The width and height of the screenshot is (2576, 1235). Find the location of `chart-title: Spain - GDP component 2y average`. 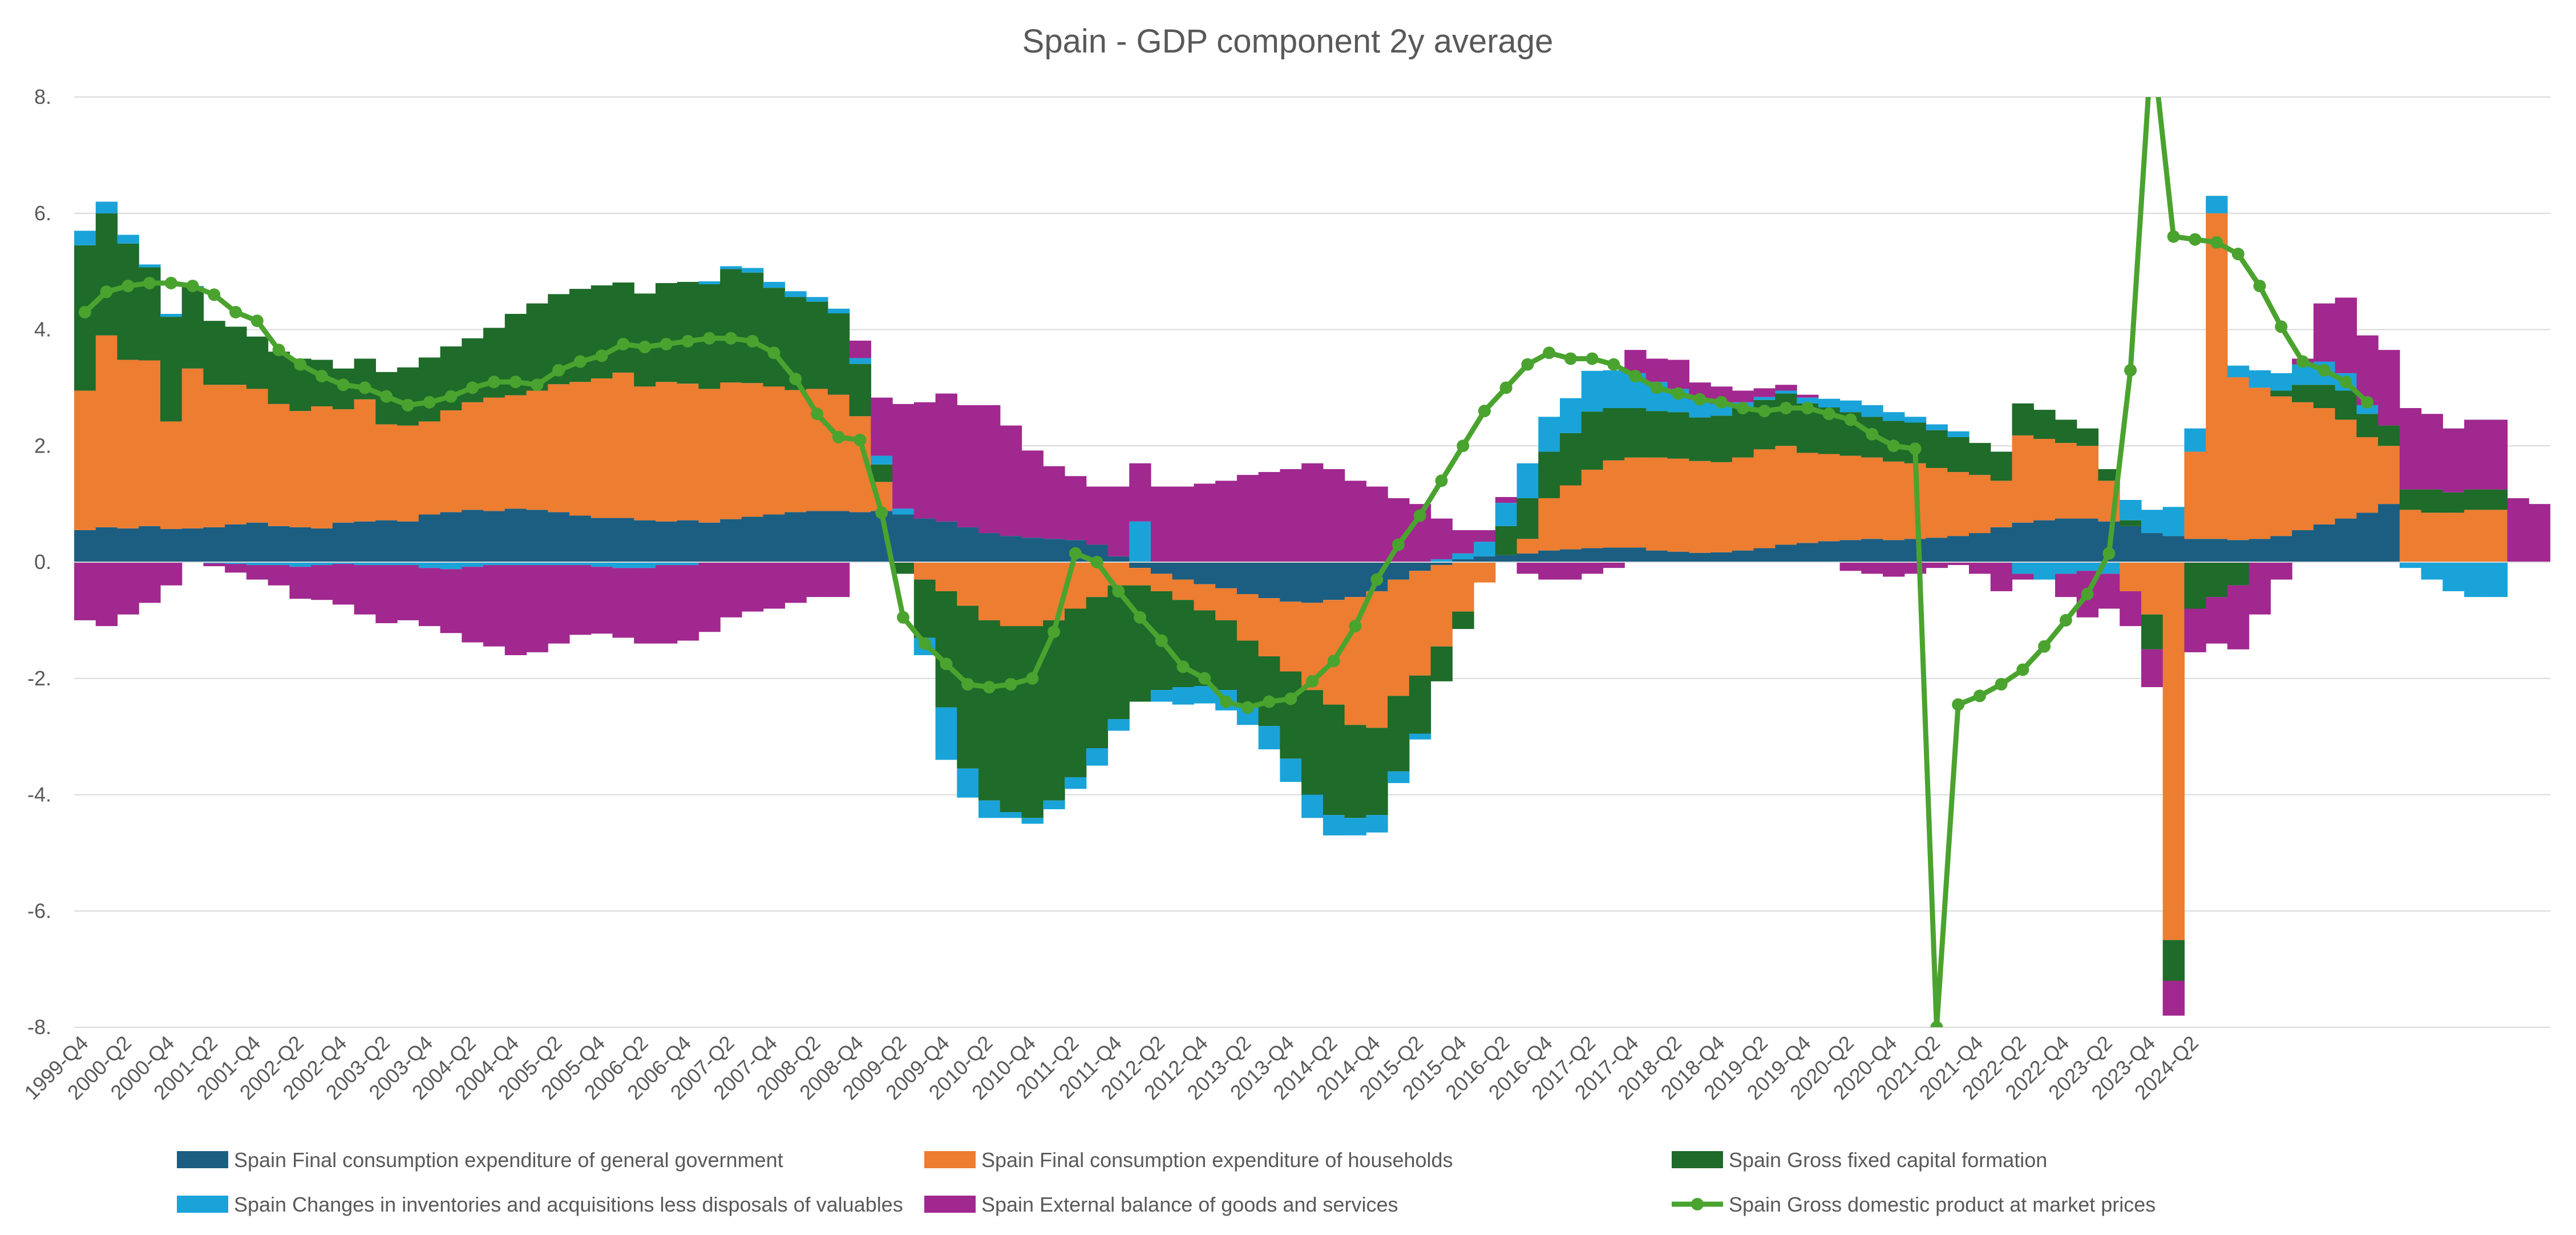

chart-title: Spain - GDP component 2y average is located at coordinates (1288, 41).